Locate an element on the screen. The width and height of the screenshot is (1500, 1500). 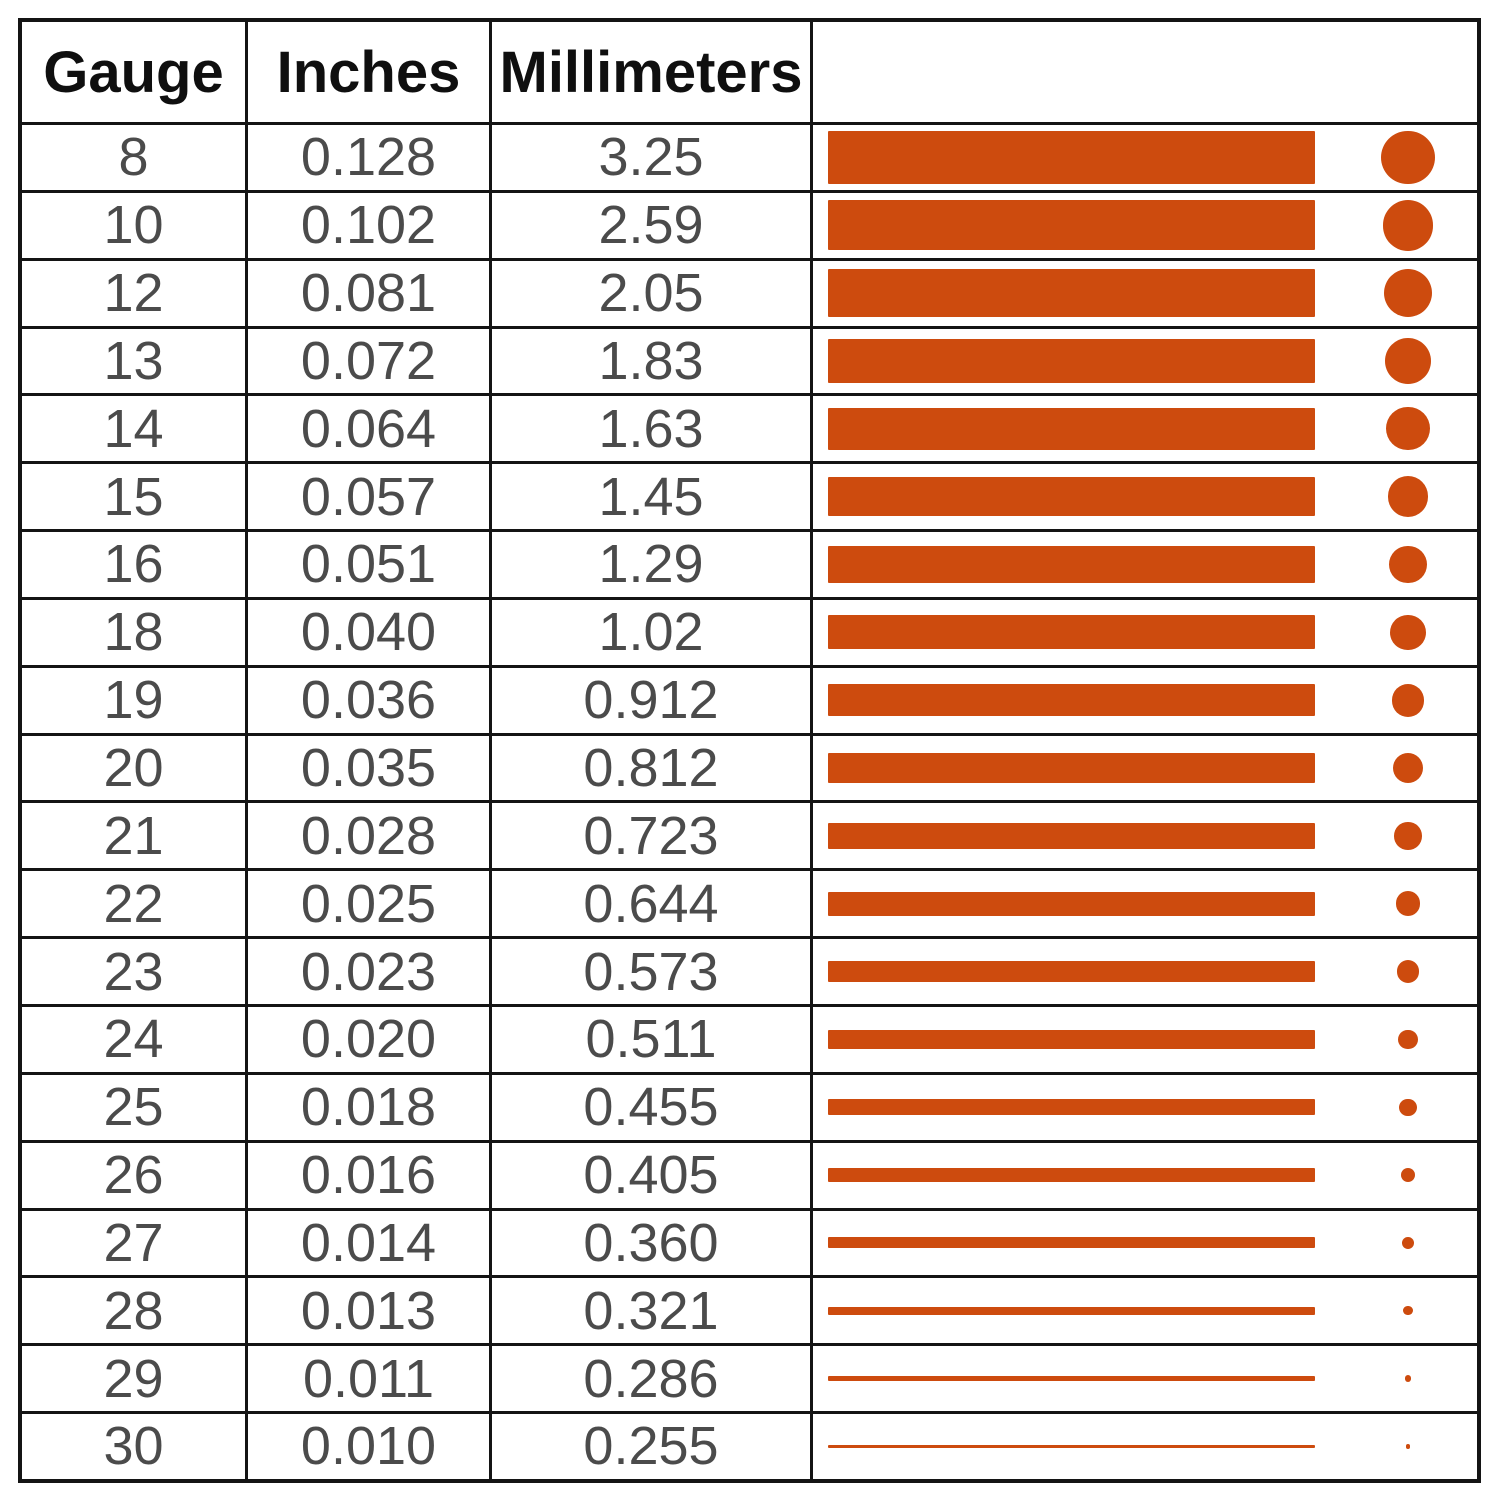
gauge-value: 21 is located at coordinates (135, 836).